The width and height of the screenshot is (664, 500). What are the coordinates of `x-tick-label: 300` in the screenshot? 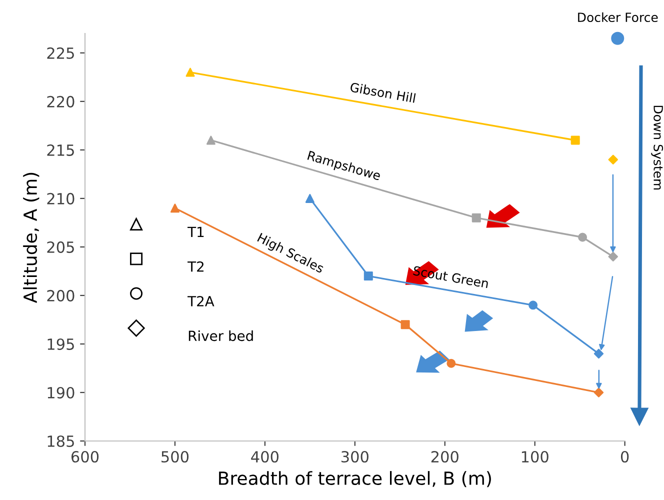 It's located at (354, 456).